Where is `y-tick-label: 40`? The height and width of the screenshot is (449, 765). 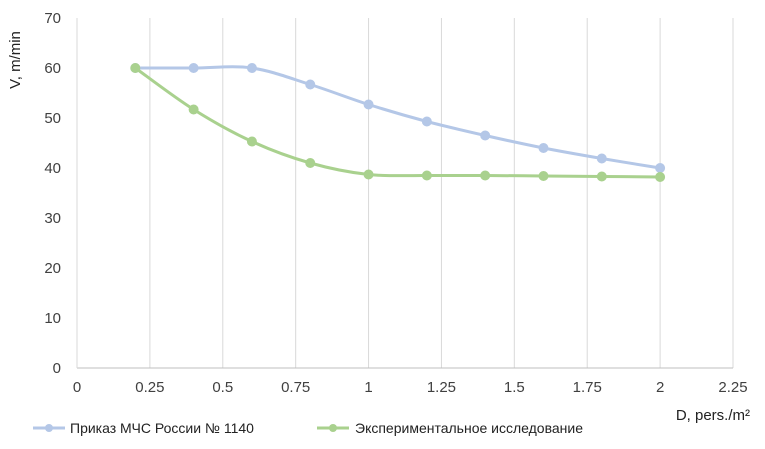
y-tick-label: 40 is located at coordinates (52, 168).